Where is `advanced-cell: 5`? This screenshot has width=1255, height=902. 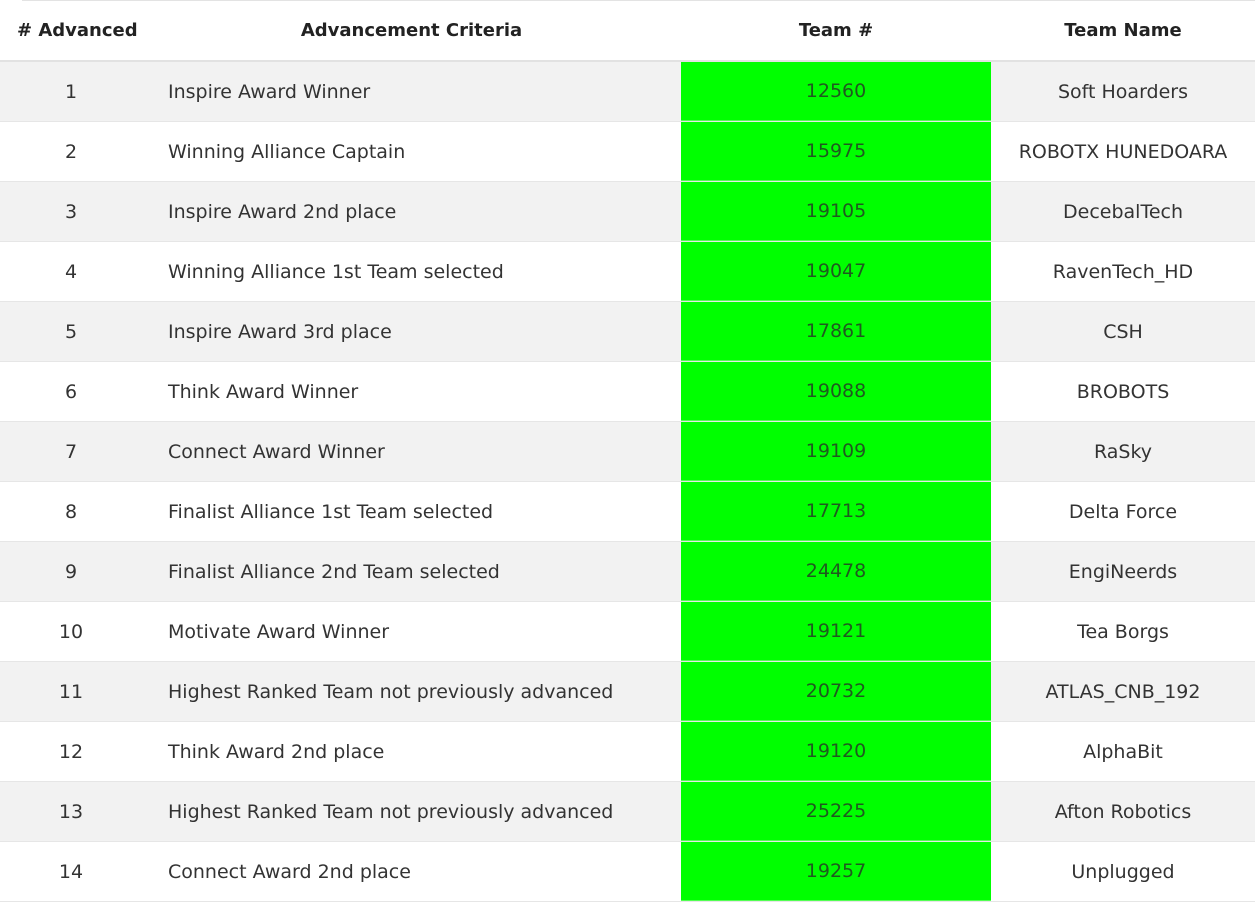 advanced-cell: 5 is located at coordinates (71, 331).